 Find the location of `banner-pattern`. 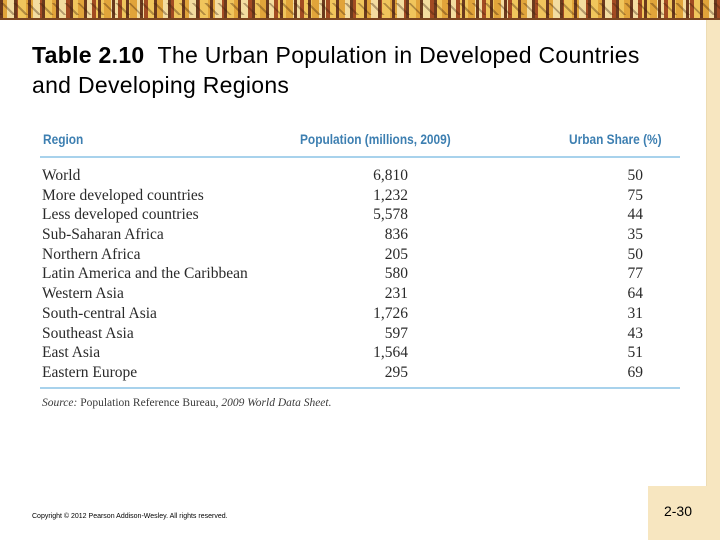

banner-pattern is located at coordinates (360, 9).